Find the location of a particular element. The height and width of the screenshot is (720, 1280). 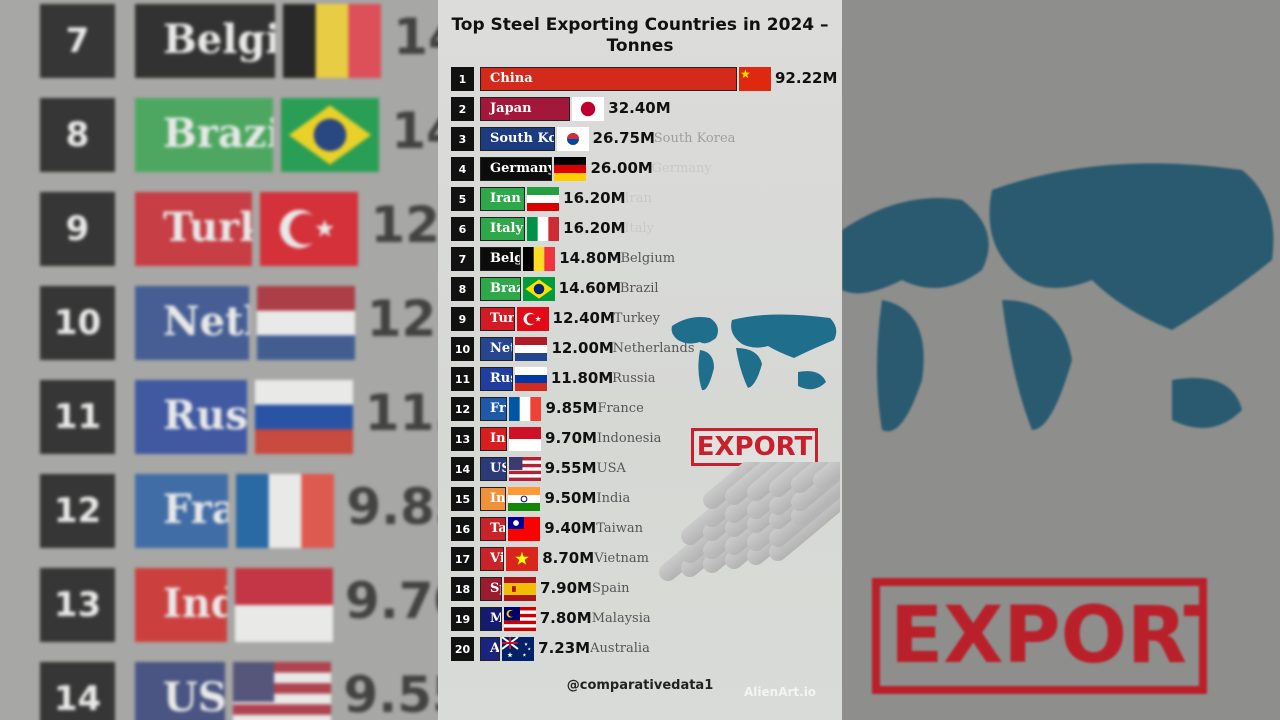

export-stamp: EXPORT is located at coordinates (754, 447).